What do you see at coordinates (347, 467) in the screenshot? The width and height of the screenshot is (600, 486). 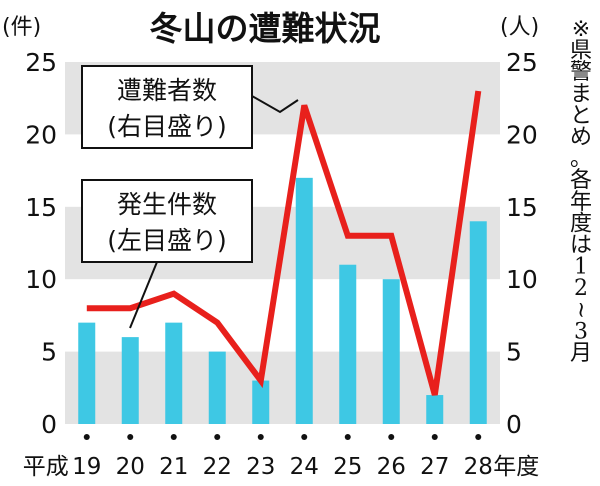 I see `category-label: 25` at bounding box center [347, 467].